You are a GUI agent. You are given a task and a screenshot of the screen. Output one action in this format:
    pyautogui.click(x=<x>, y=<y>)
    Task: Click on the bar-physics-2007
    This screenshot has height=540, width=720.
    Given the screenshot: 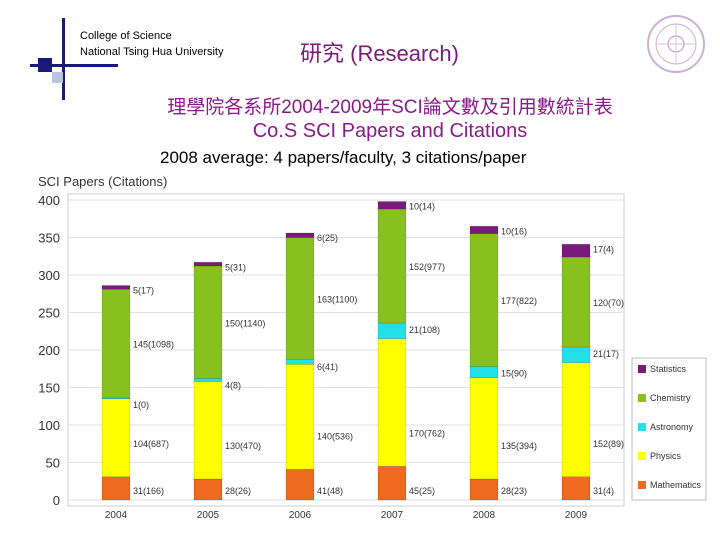 What is the action you would take?
    pyautogui.click(x=392, y=402)
    